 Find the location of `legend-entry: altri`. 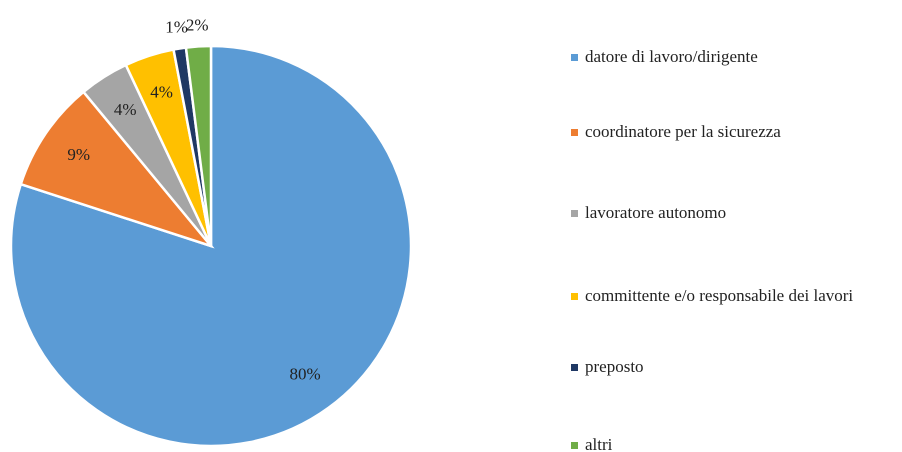

legend-entry: altri is located at coordinates (736, 443).